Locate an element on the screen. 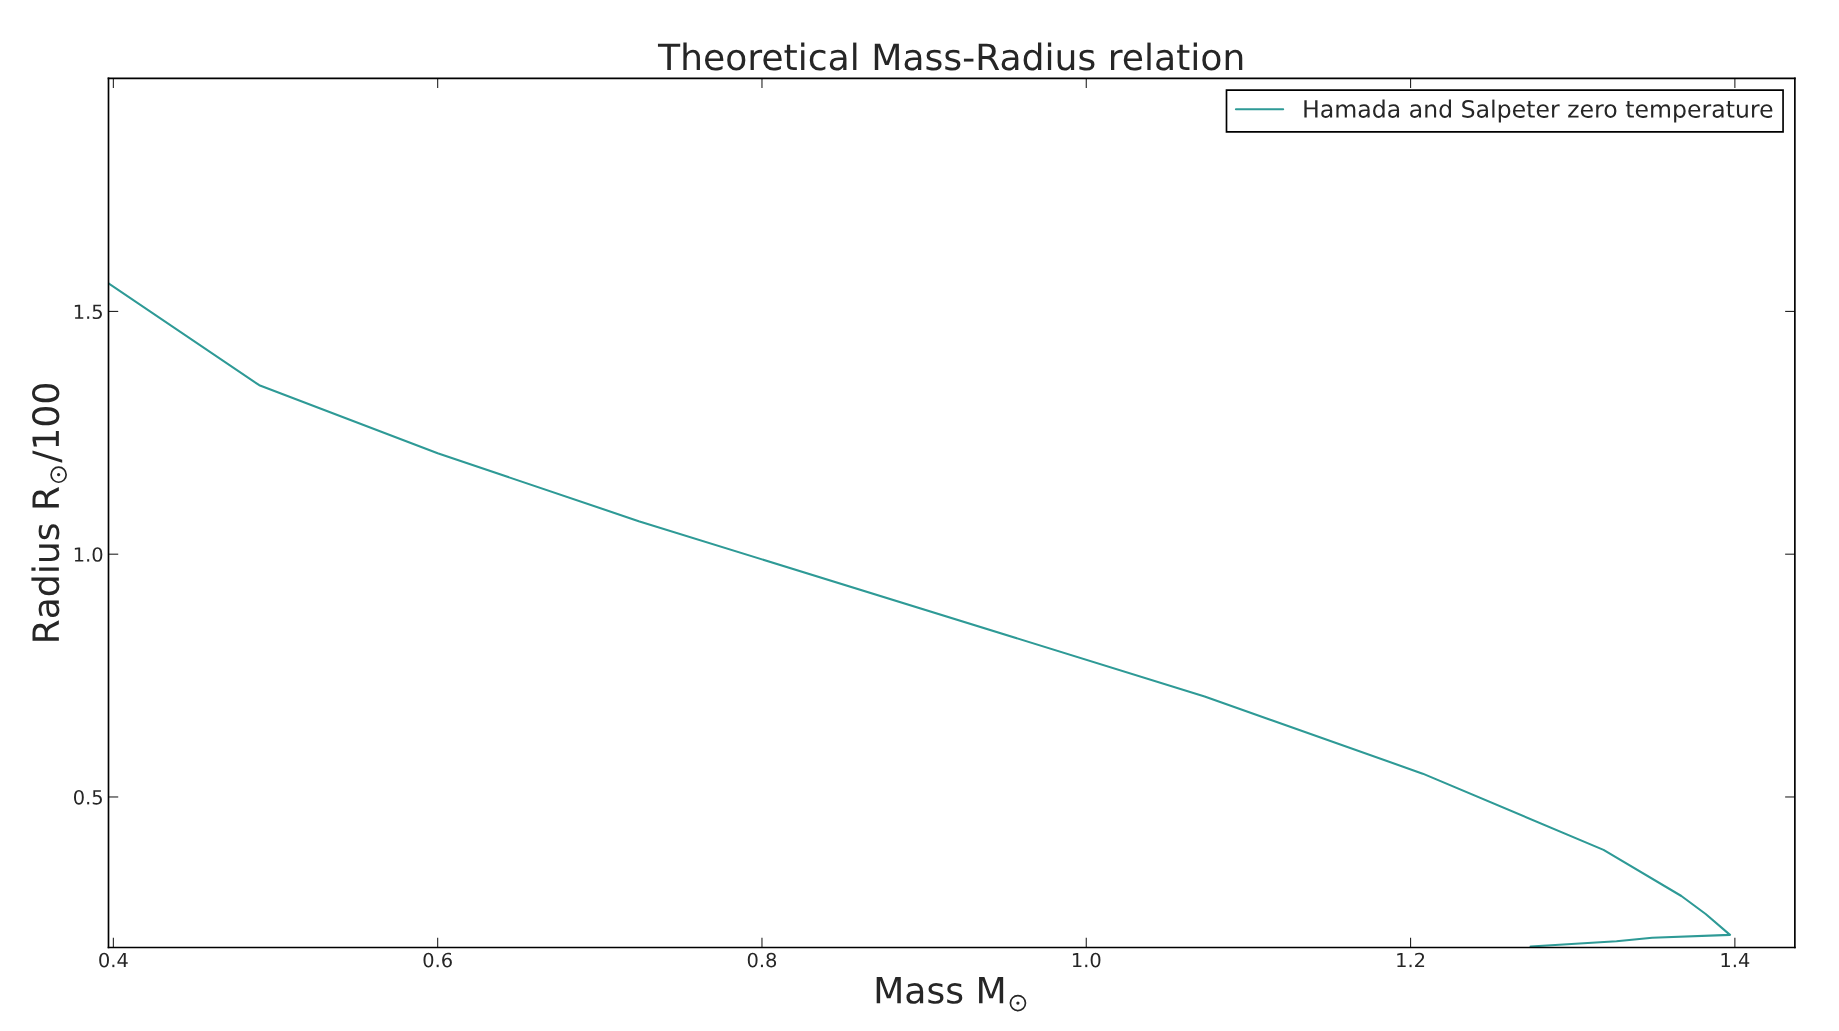 This screenshot has height=1031, width=1839. x-tick-label: 0.6 is located at coordinates (437, 960).